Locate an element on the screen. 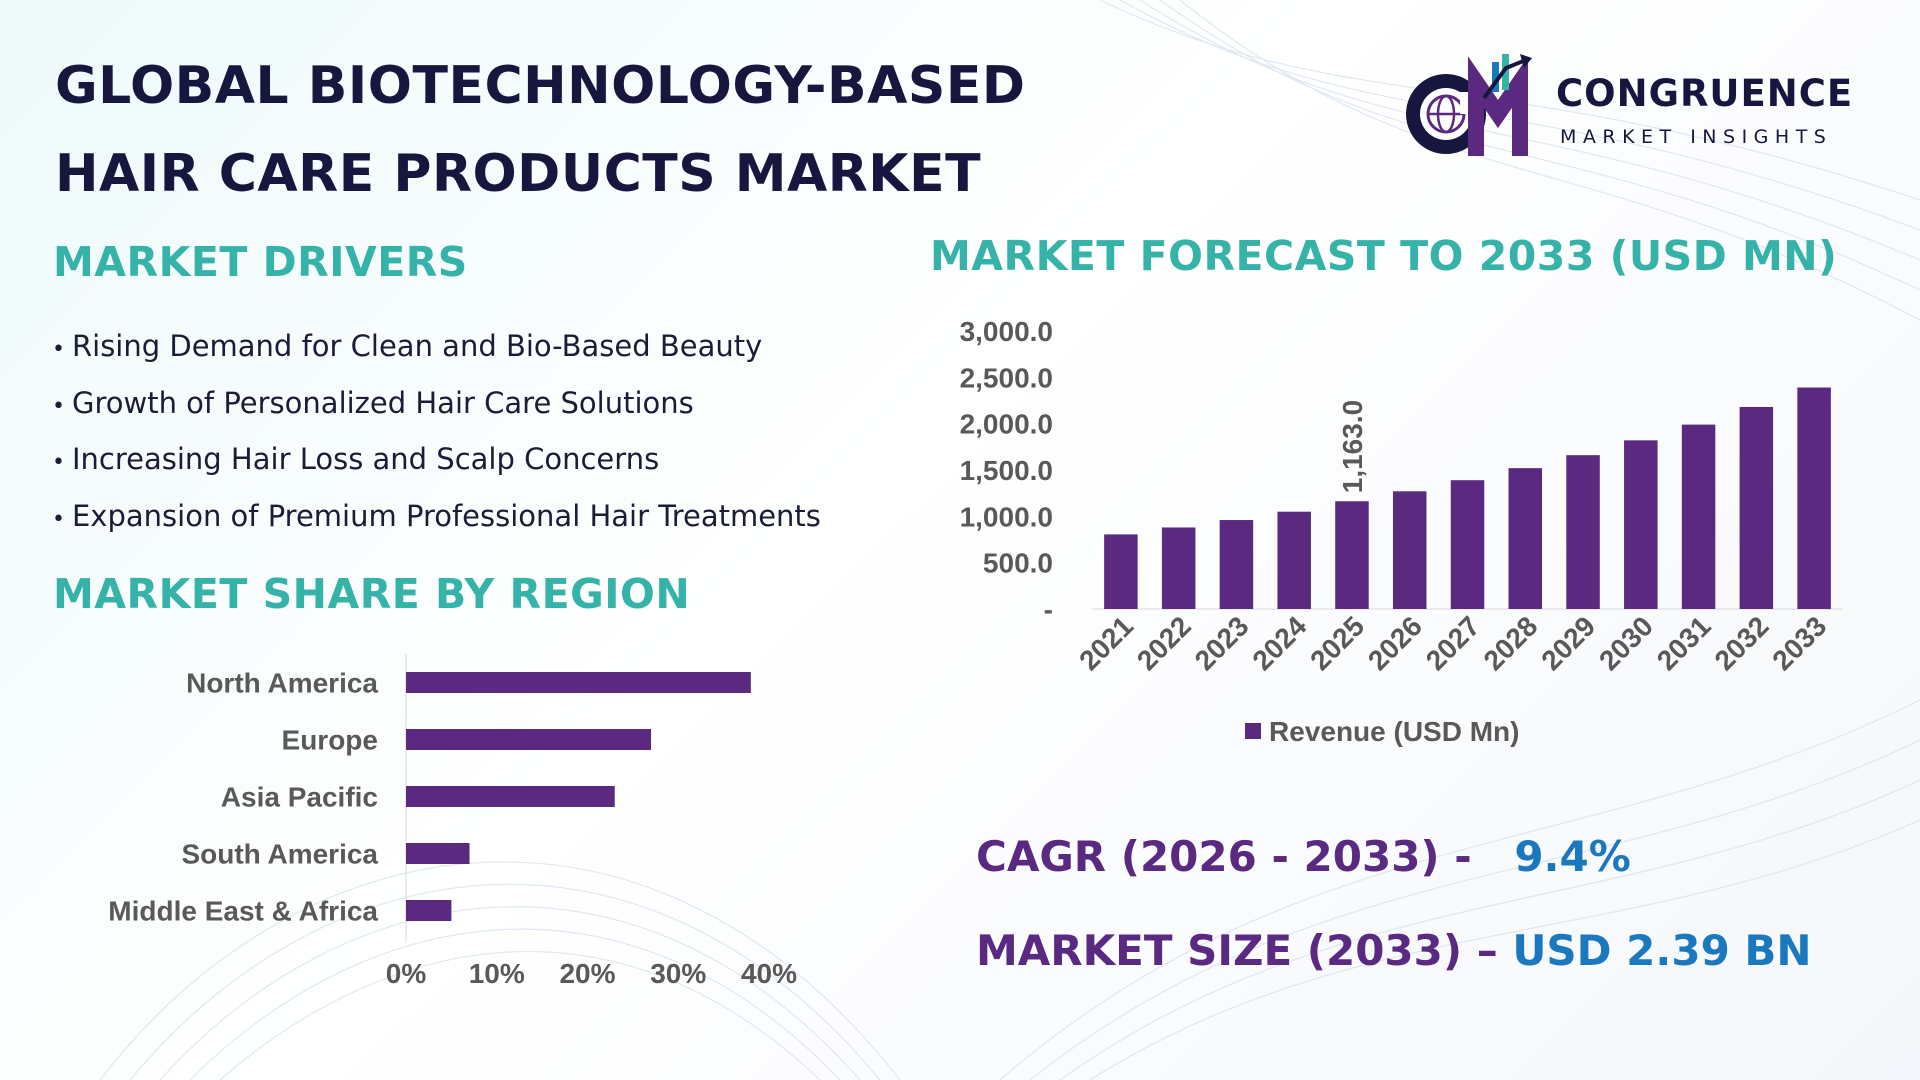 The image size is (1920, 1080). region-category-label: Europe is located at coordinates (330, 740).